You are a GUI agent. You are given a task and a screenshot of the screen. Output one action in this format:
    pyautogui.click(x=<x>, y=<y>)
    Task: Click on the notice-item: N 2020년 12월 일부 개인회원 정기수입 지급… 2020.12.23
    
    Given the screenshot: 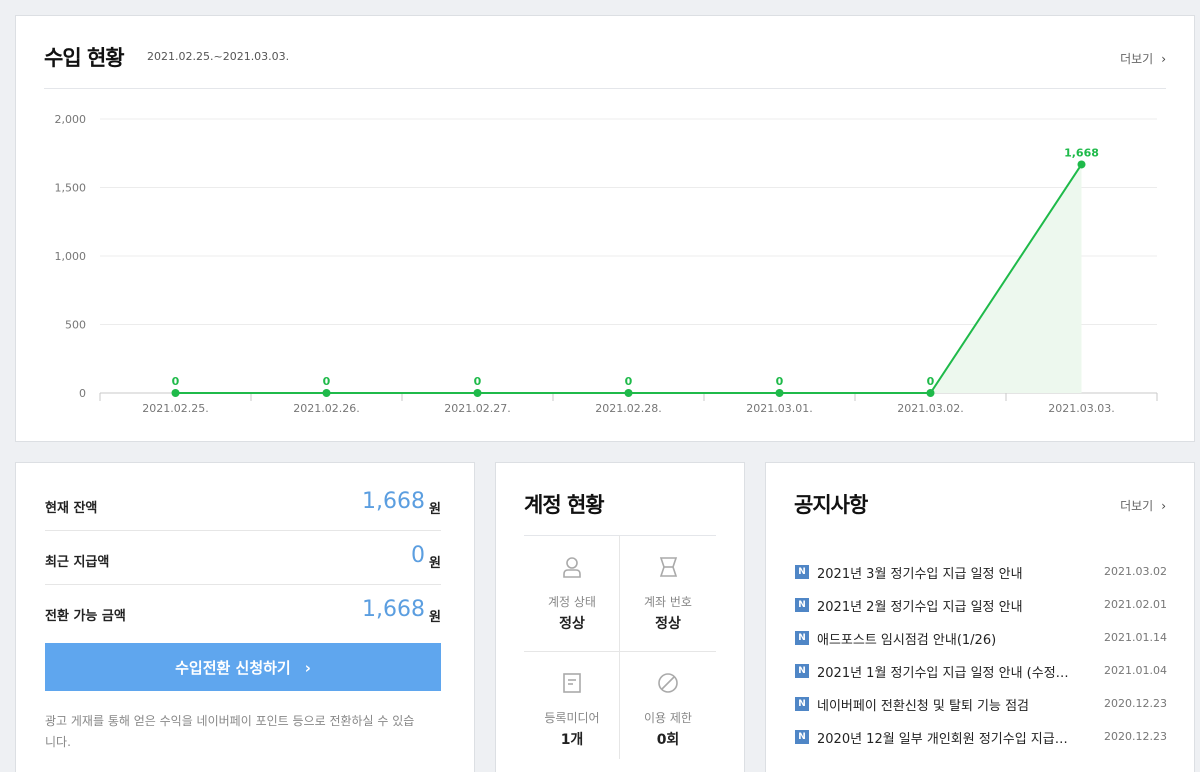 What is the action you would take?
    pyautogui.click(x=981, y=737)
    